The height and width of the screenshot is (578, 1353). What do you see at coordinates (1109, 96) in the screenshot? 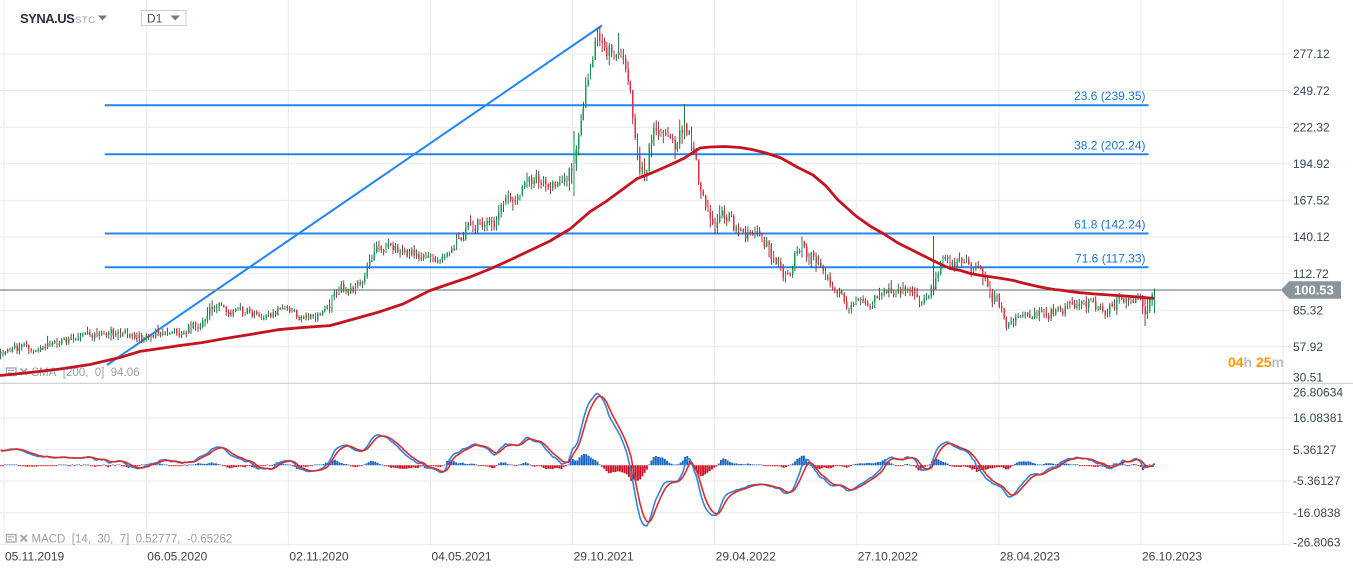
I see `svg-text: 23.6 (239.35)` at bounding box center [1109, 96].